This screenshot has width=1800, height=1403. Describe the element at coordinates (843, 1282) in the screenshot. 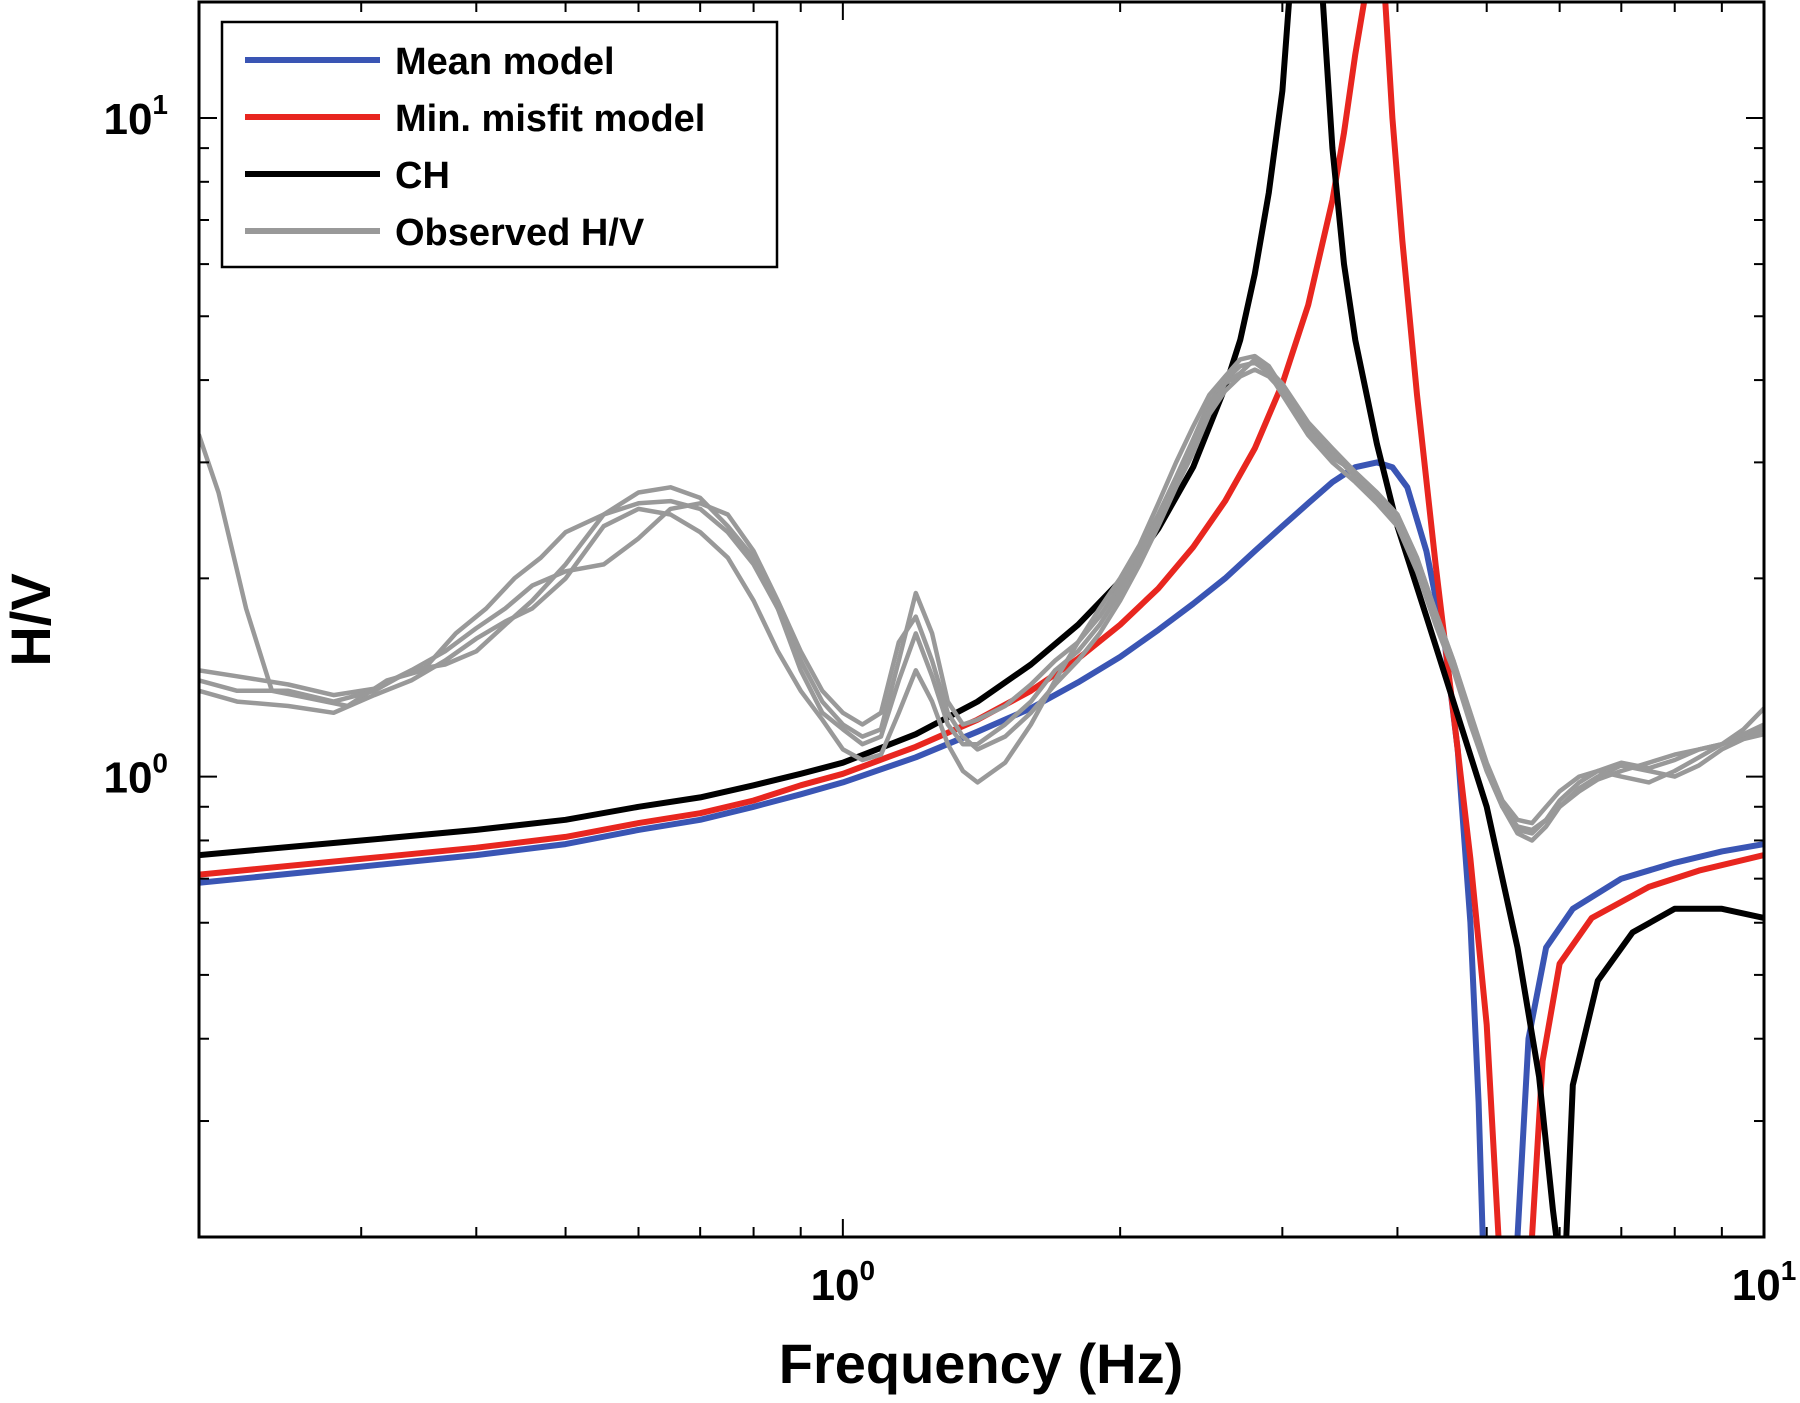

I see `x-tick-label: 10⁰` at that location.